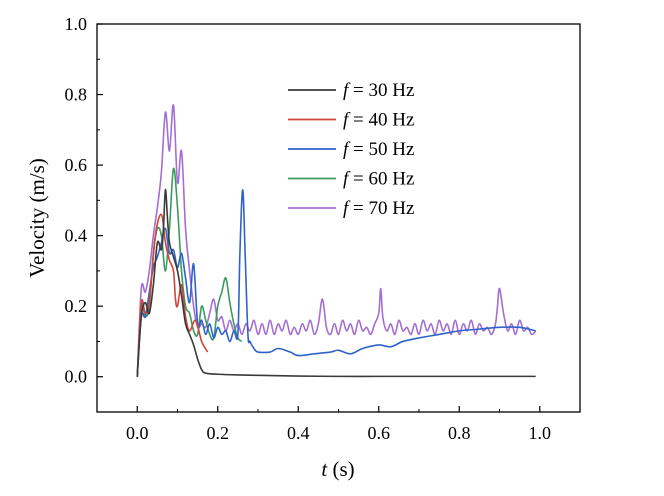 The image size is (664, 496). I want to click on legend-label: f = 70 Hz, so click(378, 208).